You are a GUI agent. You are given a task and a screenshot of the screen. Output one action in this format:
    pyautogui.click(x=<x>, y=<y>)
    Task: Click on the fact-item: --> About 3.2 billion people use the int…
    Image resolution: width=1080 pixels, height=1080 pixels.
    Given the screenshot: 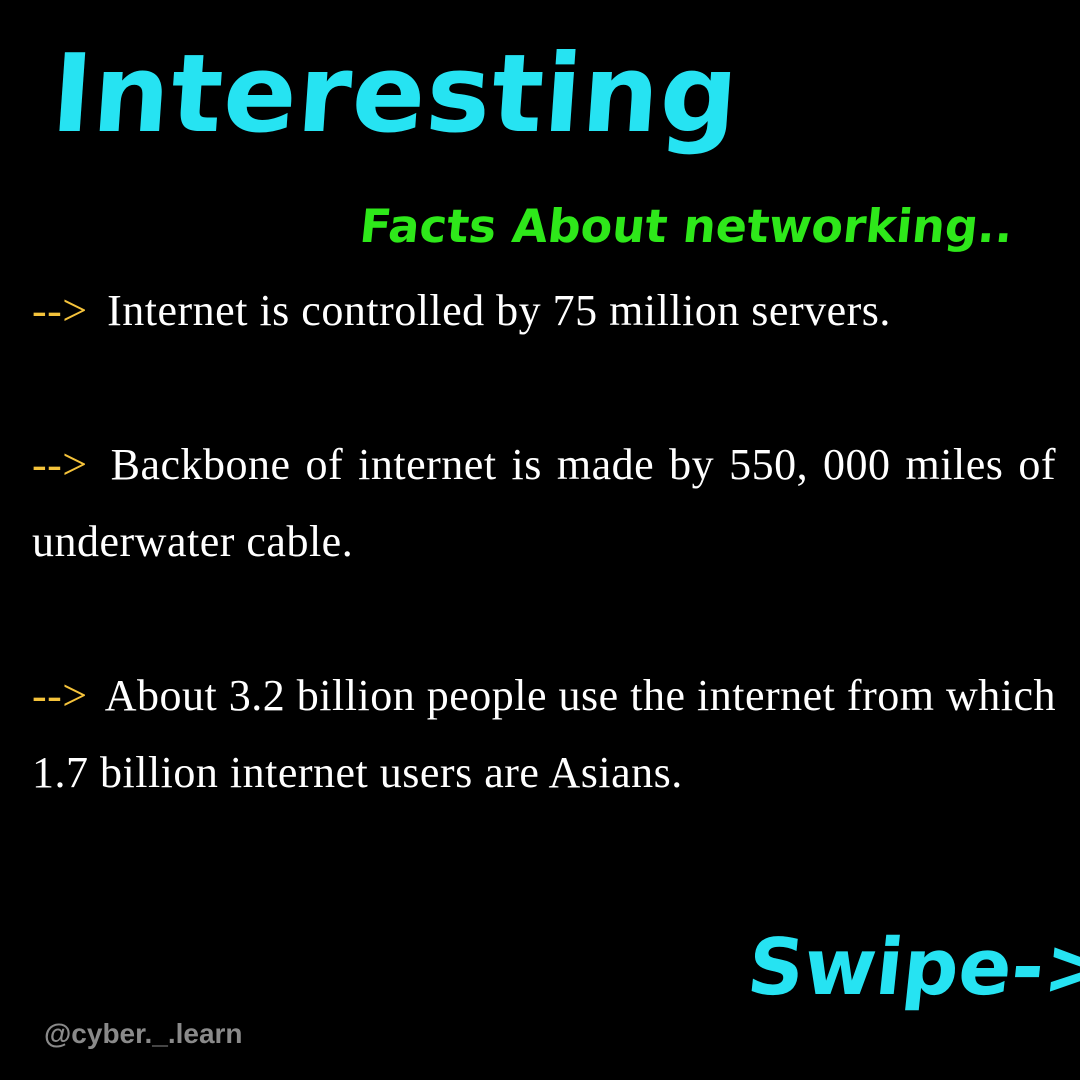 What is the action you would take?
    pyautogui.click(x=544, y=734)
    